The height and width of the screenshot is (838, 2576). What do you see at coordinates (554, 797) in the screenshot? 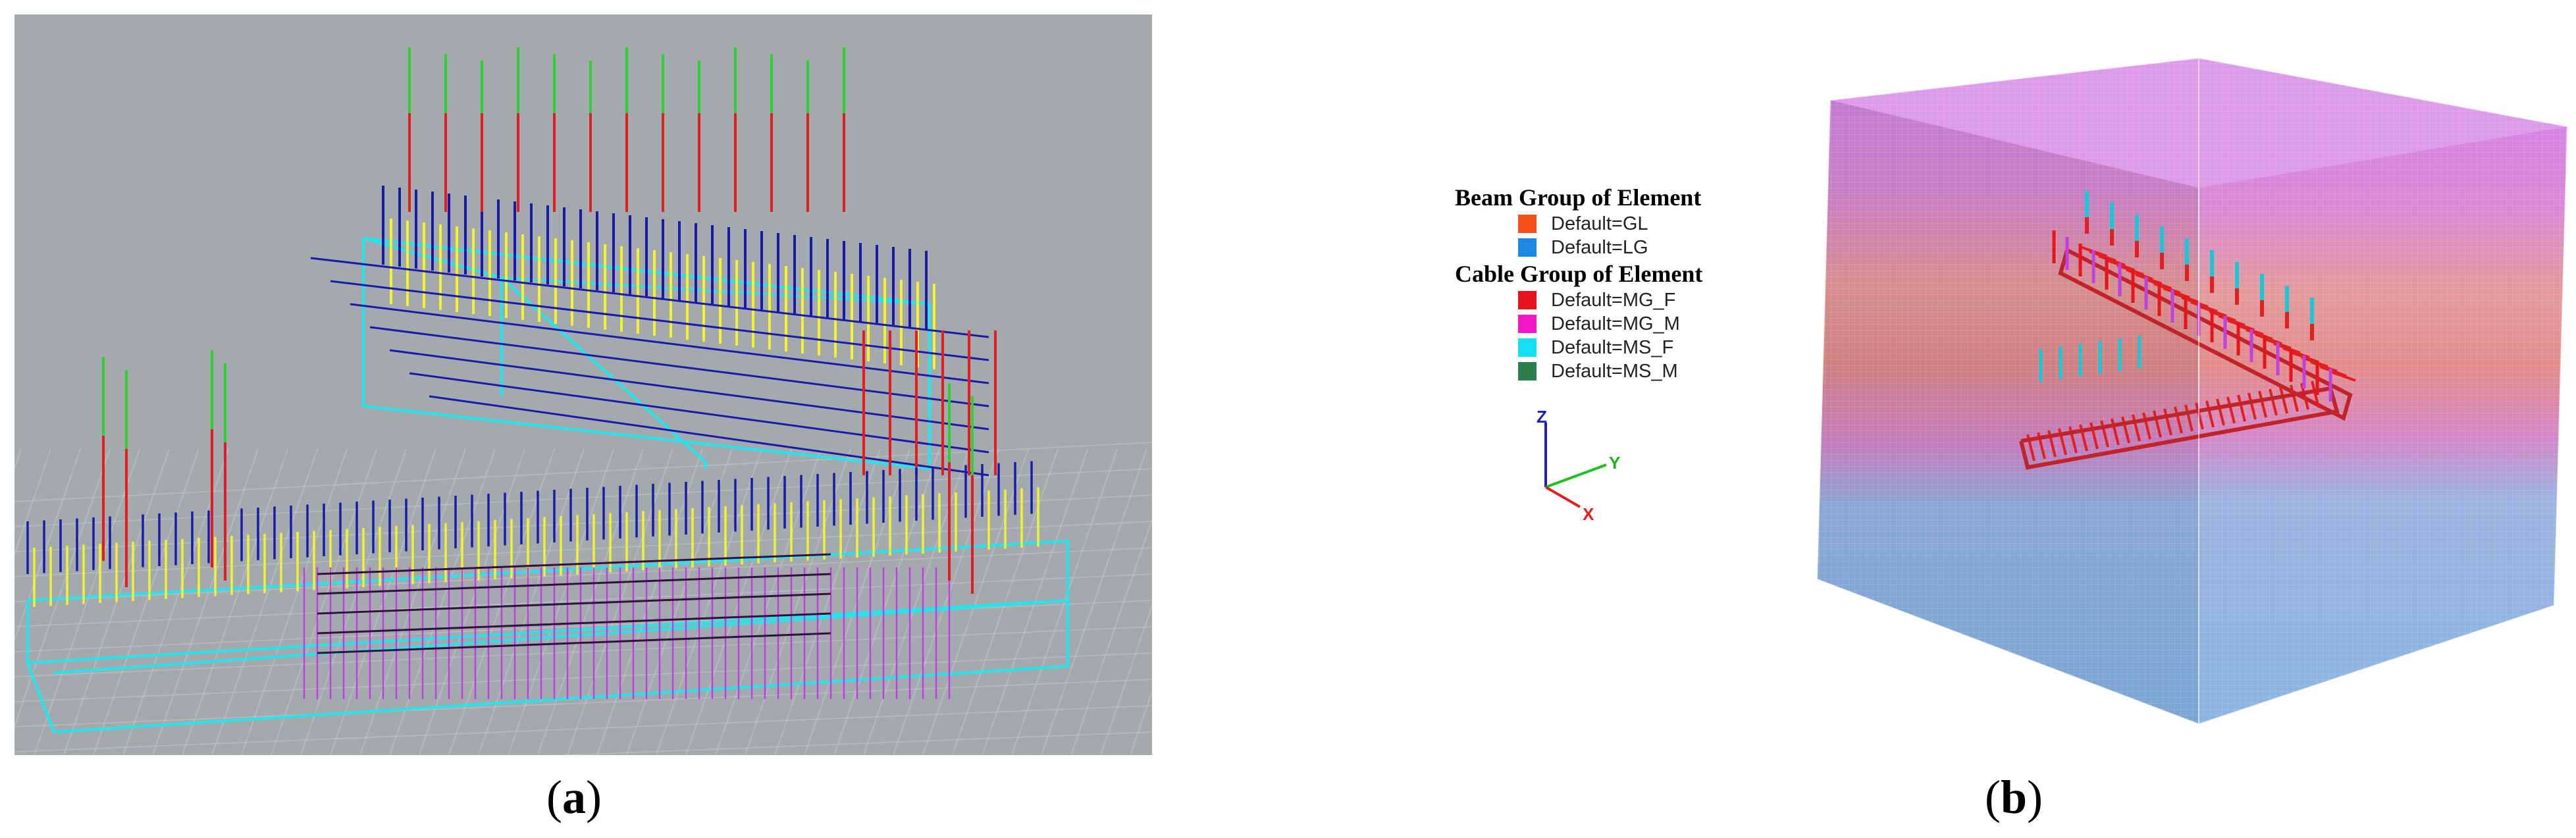
I see `caption-a-open: (` at bounding box center [554, 797].